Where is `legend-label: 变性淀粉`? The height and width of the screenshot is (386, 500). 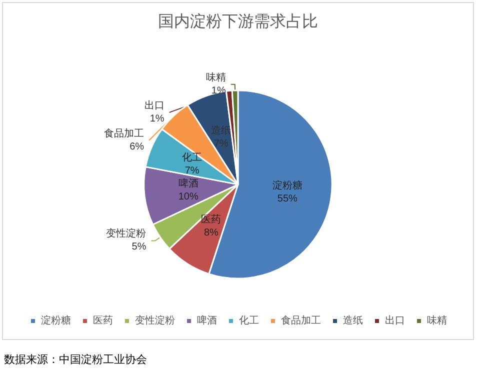 legend-label: 变性淀粉 is located at coordinates (155, 320).